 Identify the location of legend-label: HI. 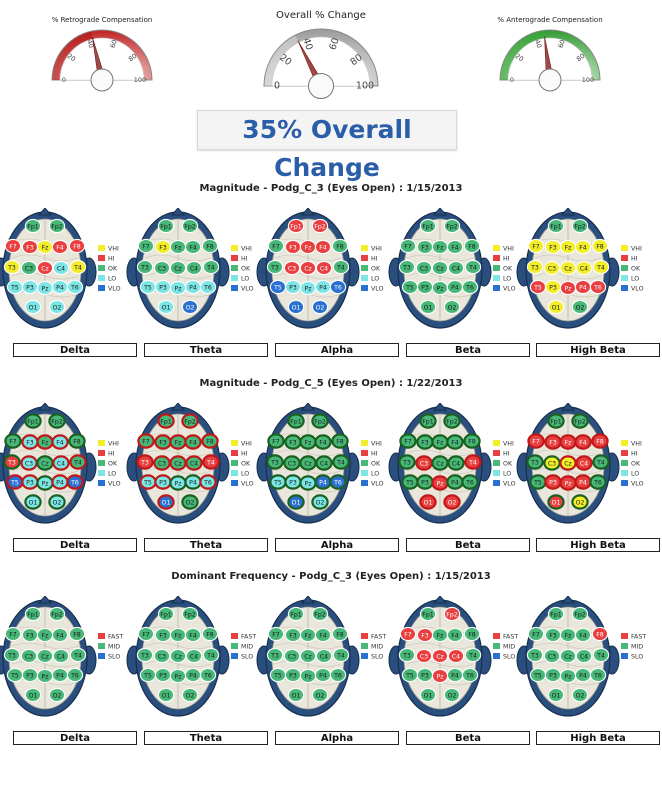
(244, 259).